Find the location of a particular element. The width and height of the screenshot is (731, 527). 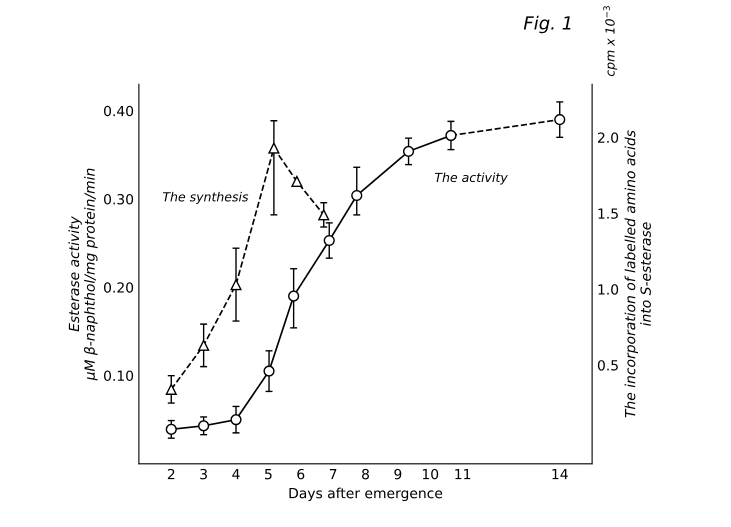

y2-tick-label: 2.0 is located at coordinates (608, 137).